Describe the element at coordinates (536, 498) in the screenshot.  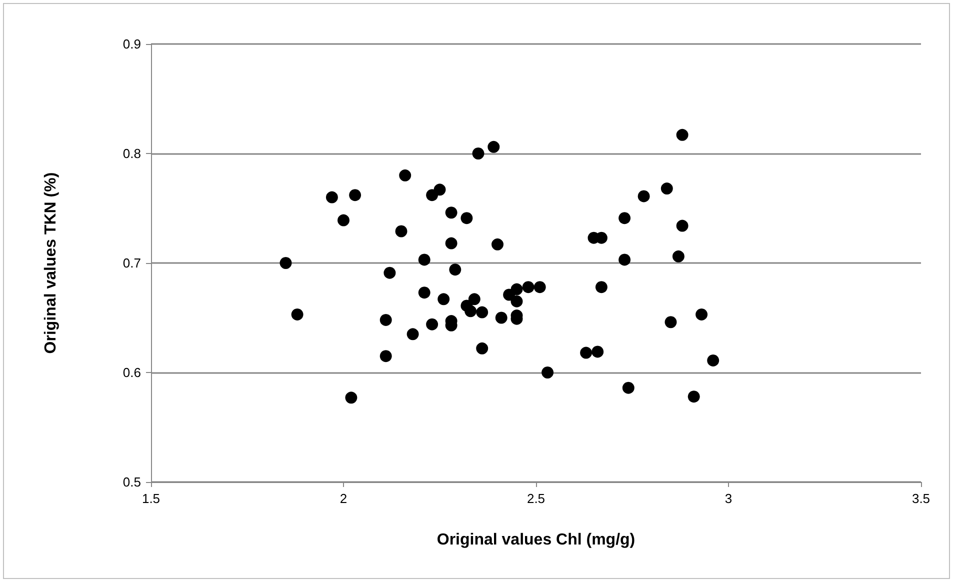
I see `x-tick-label: 2.5` at that location.